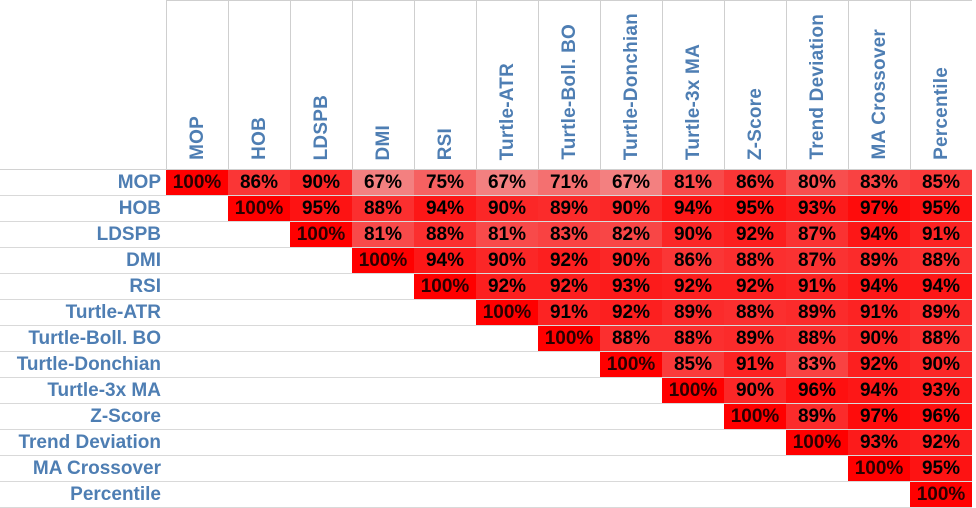  What do you see at coordinates (631, 86) in the screenshot?
I see `column-header-label: Turtle-Donchian` at bounding box center [631, 86].